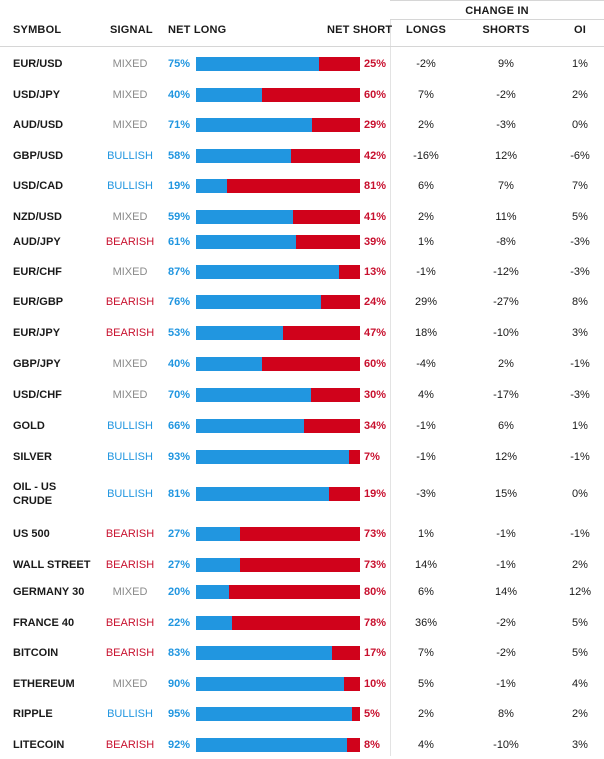  What do you see at coordinates (37, 95) in the screenshot?
I see `symbol-link: USD/JPY` at bounding box center [37, 95].